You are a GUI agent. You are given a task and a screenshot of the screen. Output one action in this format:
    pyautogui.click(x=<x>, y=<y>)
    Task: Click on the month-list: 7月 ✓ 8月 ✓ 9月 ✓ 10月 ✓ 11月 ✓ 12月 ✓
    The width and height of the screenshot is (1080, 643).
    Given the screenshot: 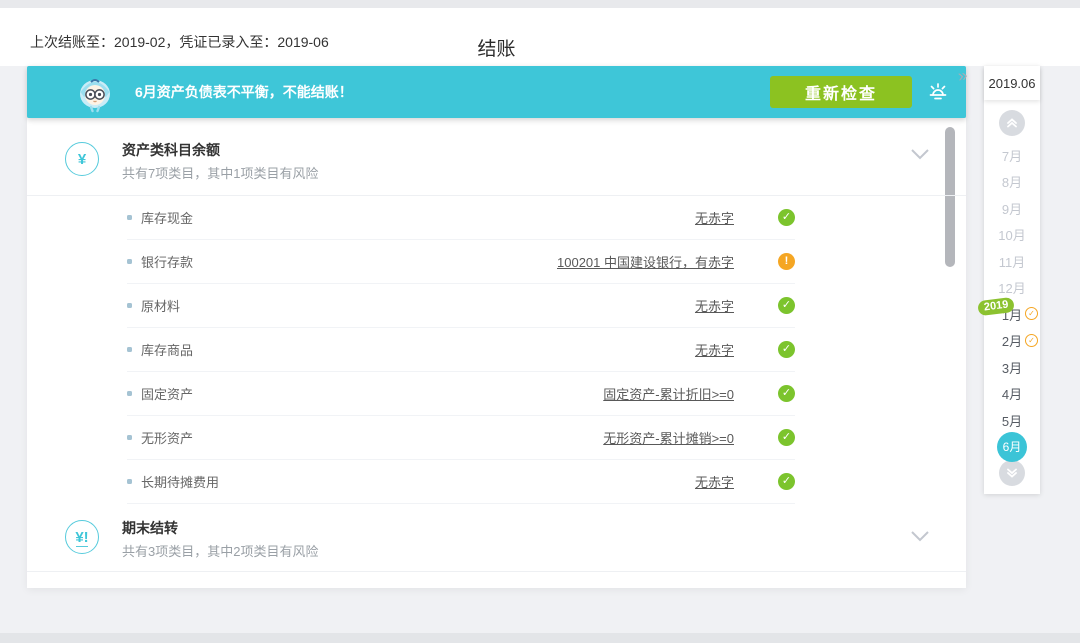 What is the action you would take?
    pyautogui.click(x=1012, y=302)
    